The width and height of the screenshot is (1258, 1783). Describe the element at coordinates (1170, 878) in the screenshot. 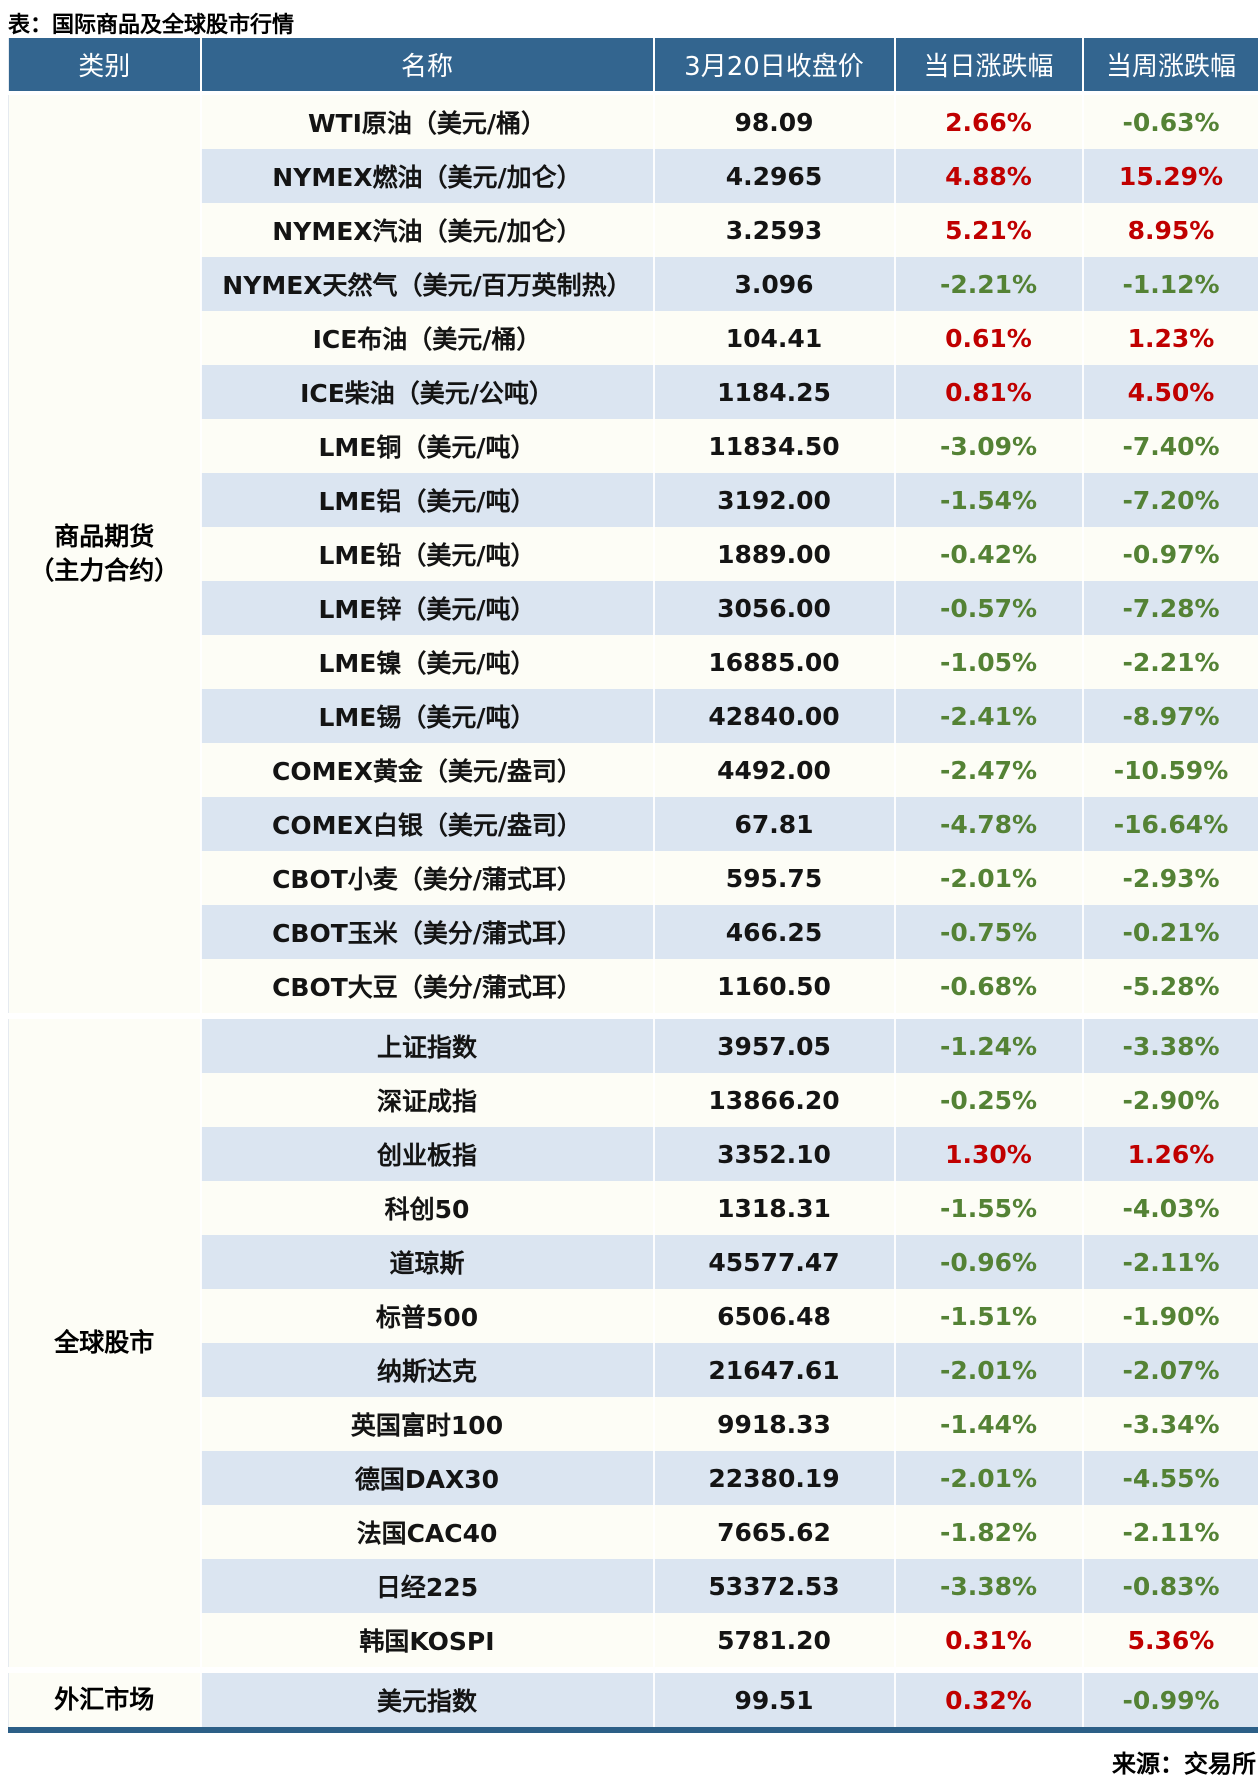

I see `week-change-cell: -2.93%` at that location.